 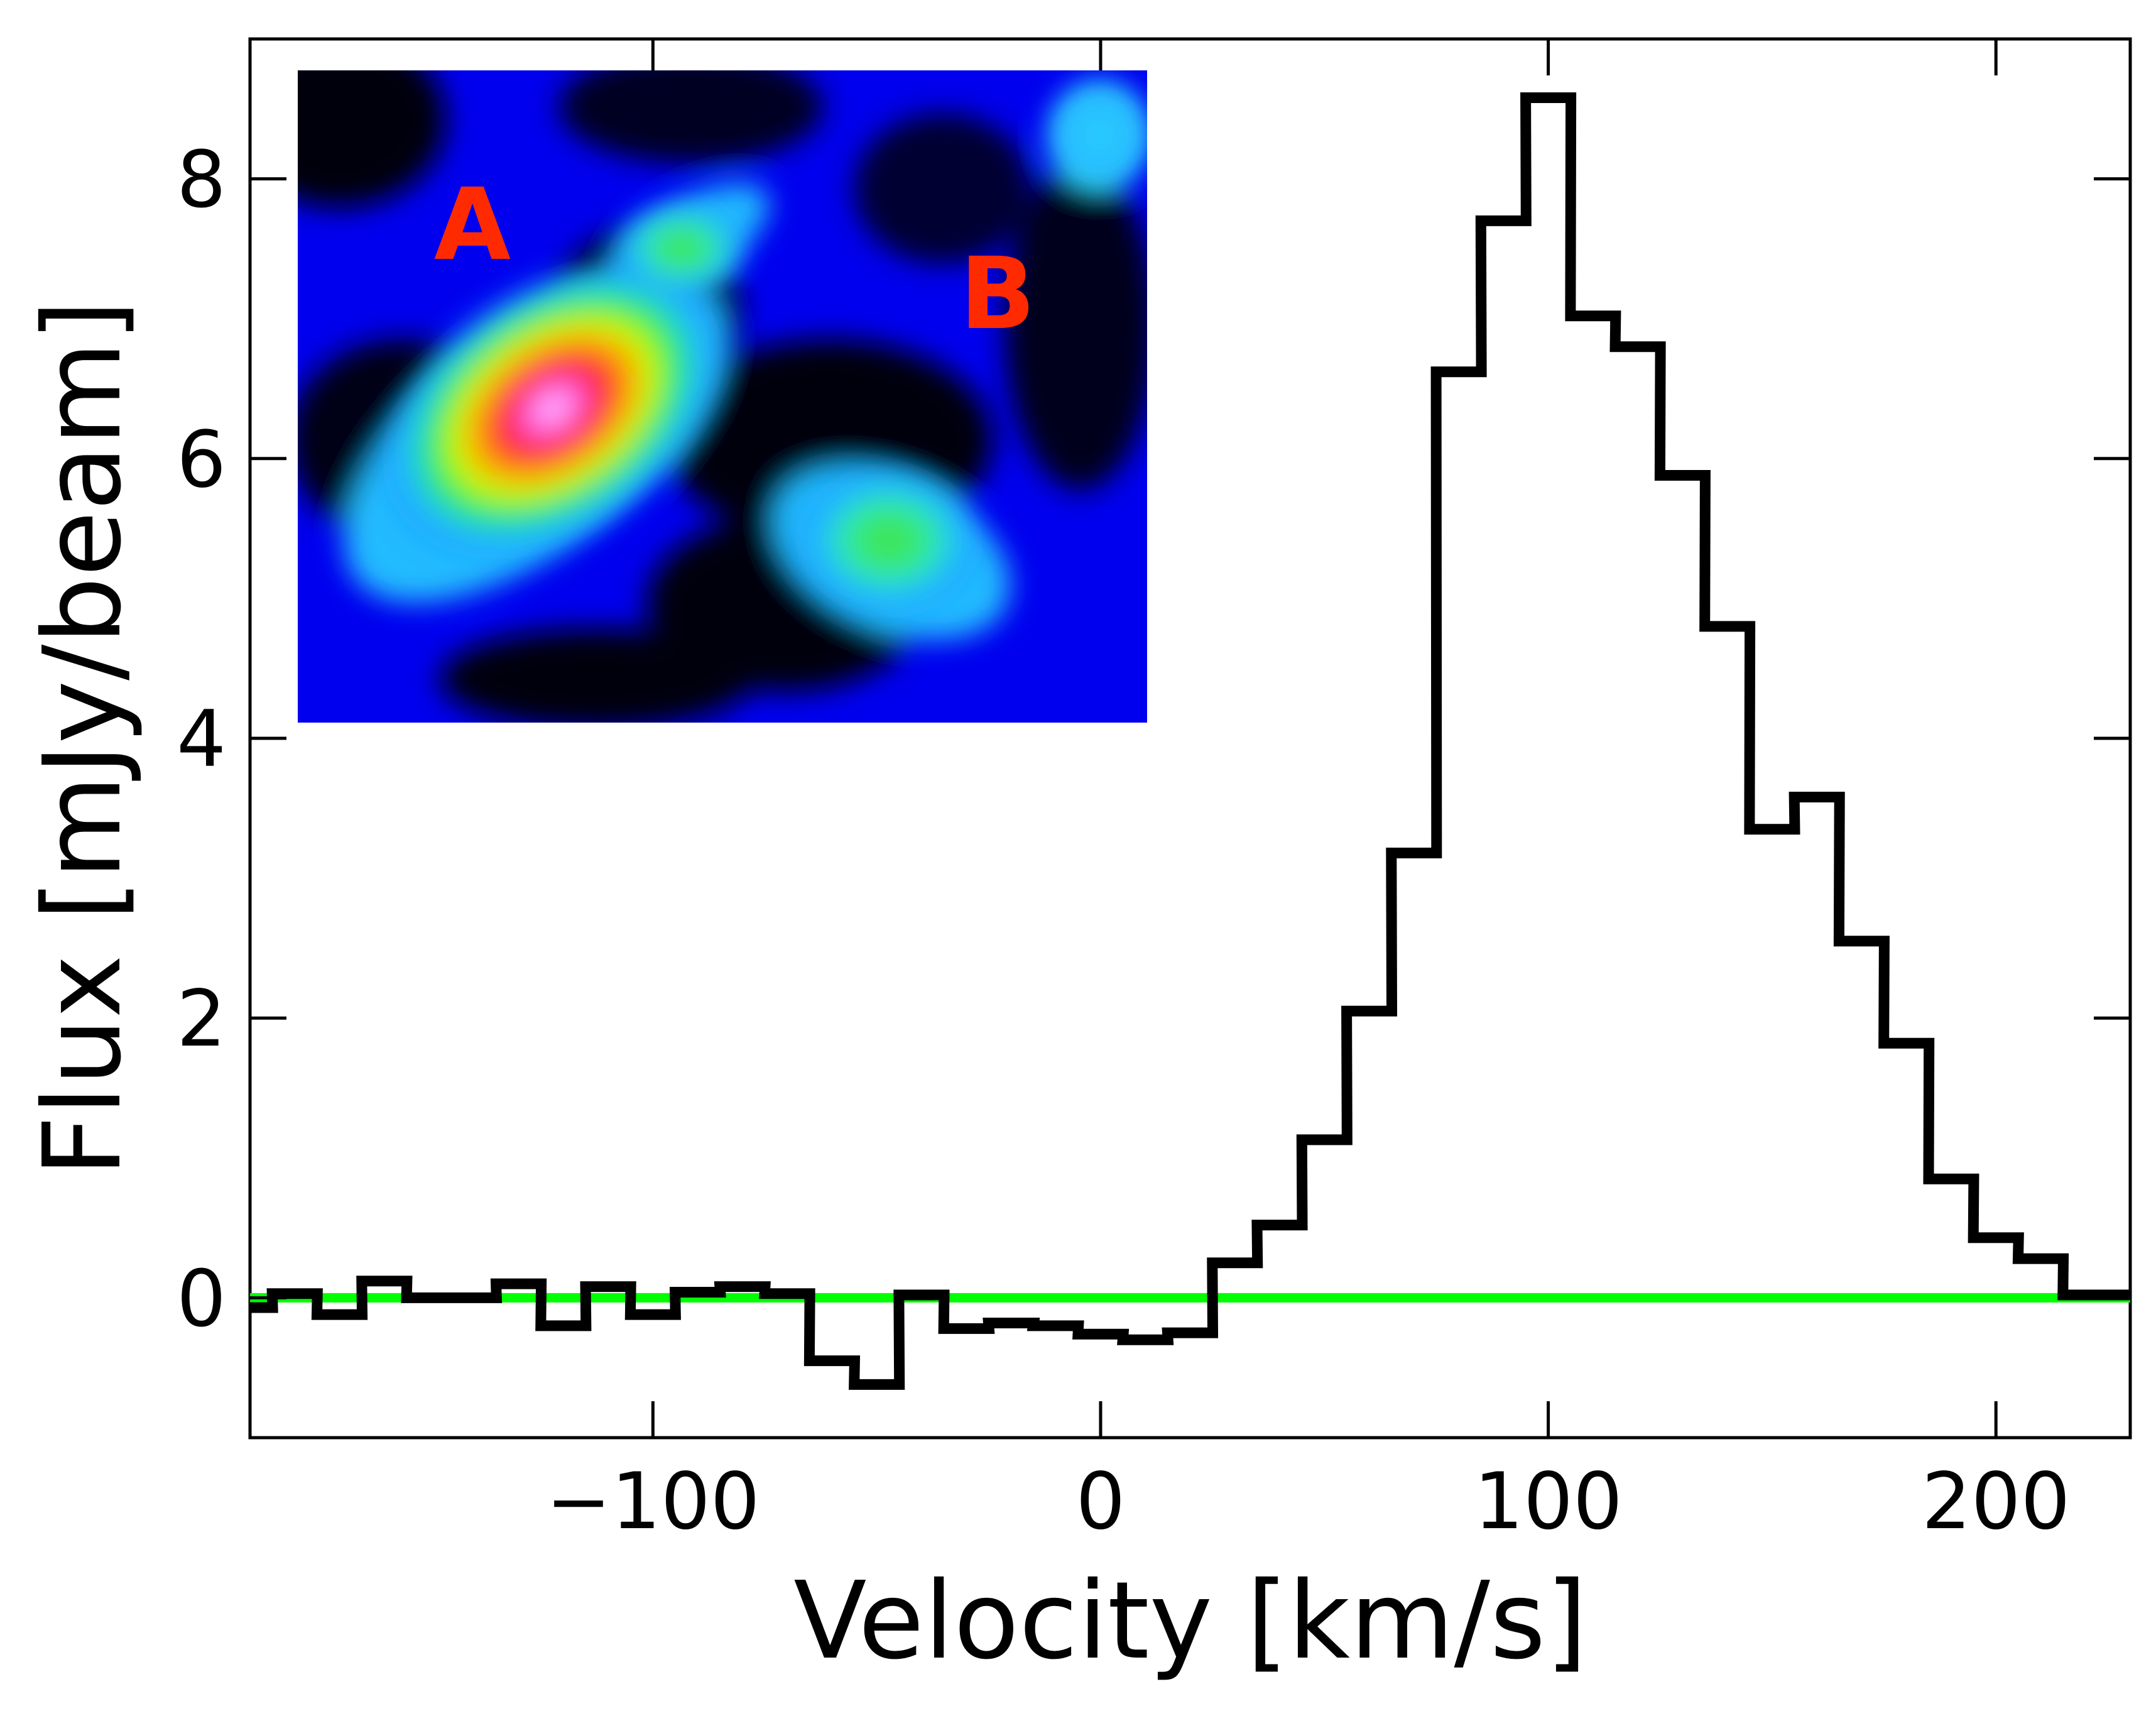 What do you see at coordinates (1101, 1502) in the screenshot?
I see `x-tick-label: 0` at bounding box center [1101, 1502].